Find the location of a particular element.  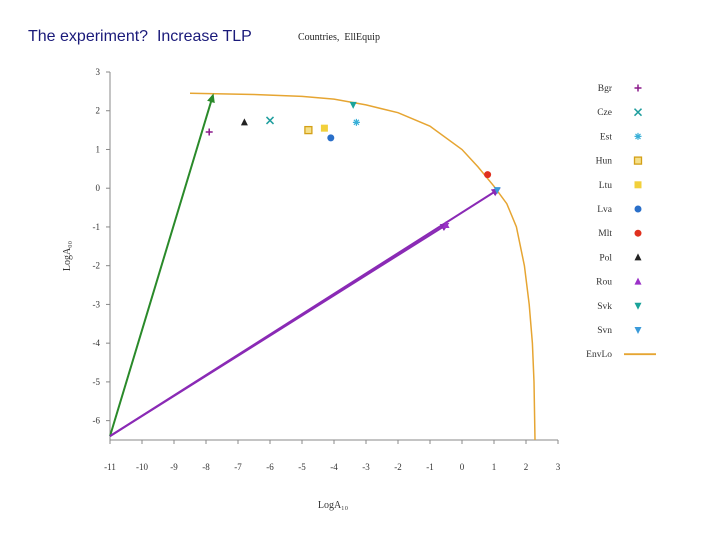

legend-marker-svk is located at coordinates (638, 306).